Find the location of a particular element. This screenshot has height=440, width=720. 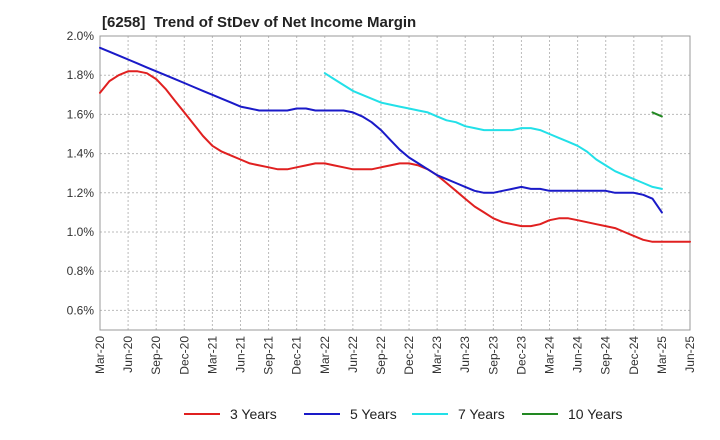

x-tick-label: Sep-23 is located at coordinates (493, 355).